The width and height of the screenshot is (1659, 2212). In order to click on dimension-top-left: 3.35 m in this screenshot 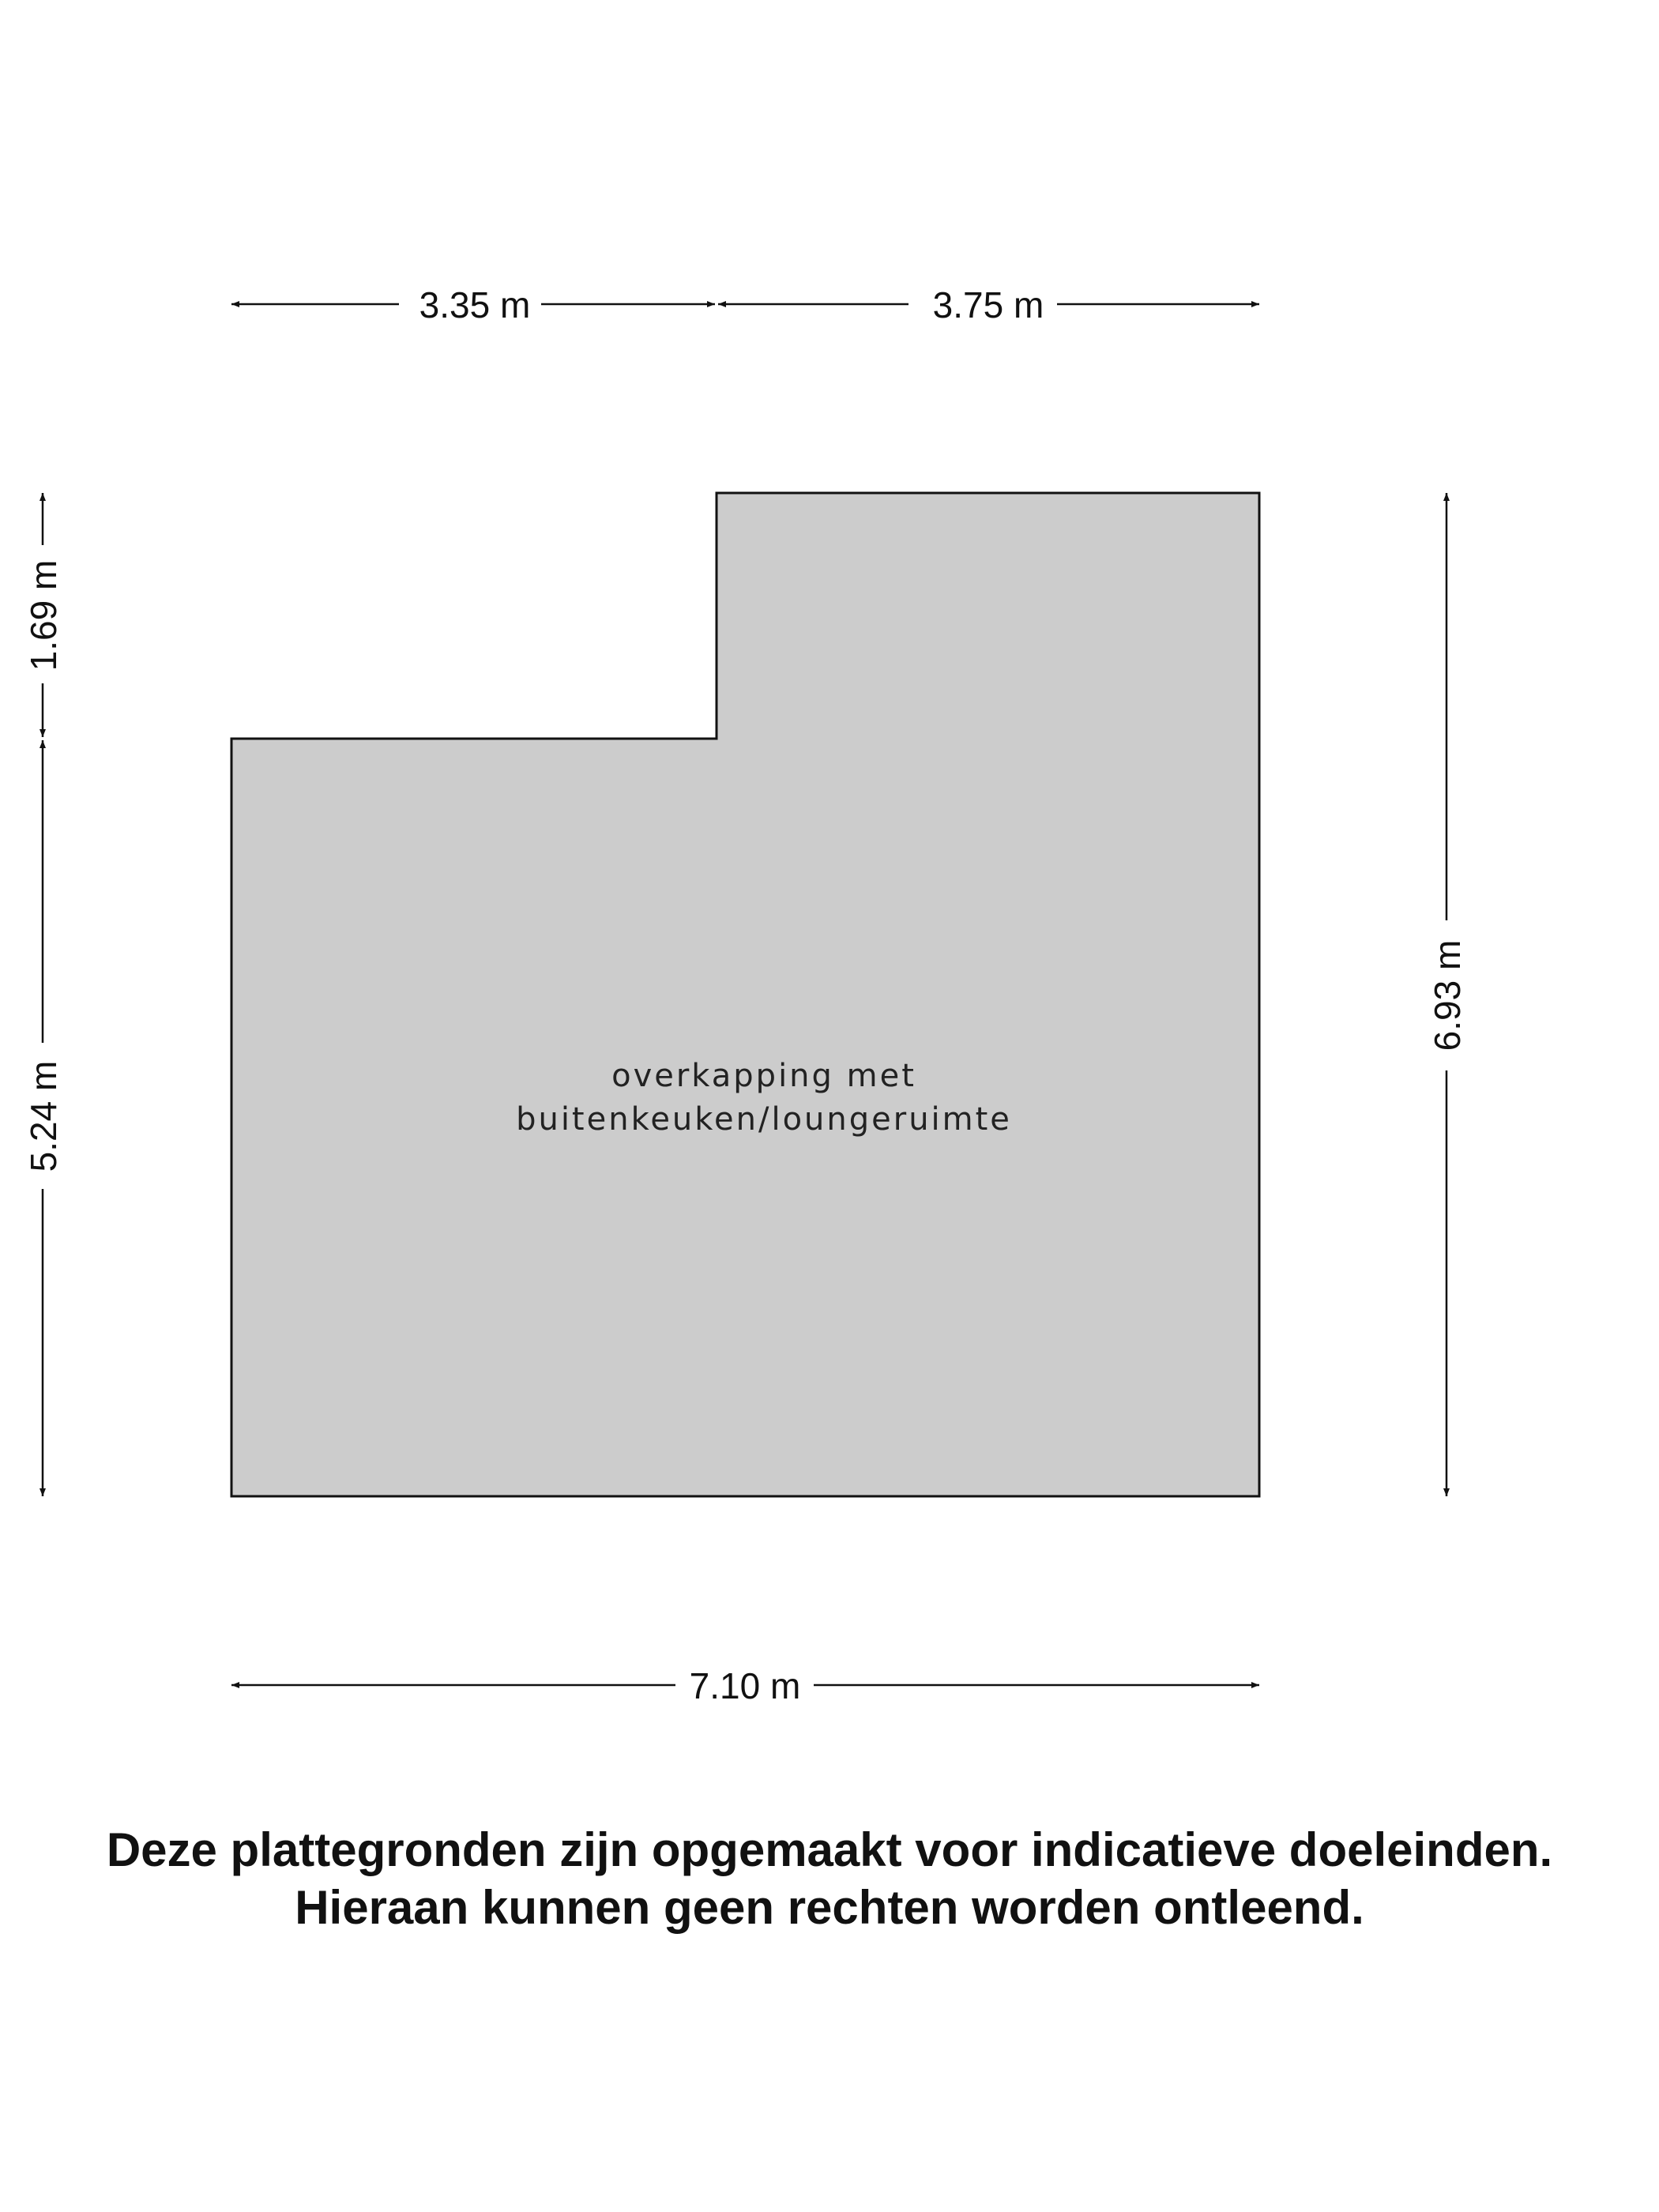, I will do `click(473, 305)`.